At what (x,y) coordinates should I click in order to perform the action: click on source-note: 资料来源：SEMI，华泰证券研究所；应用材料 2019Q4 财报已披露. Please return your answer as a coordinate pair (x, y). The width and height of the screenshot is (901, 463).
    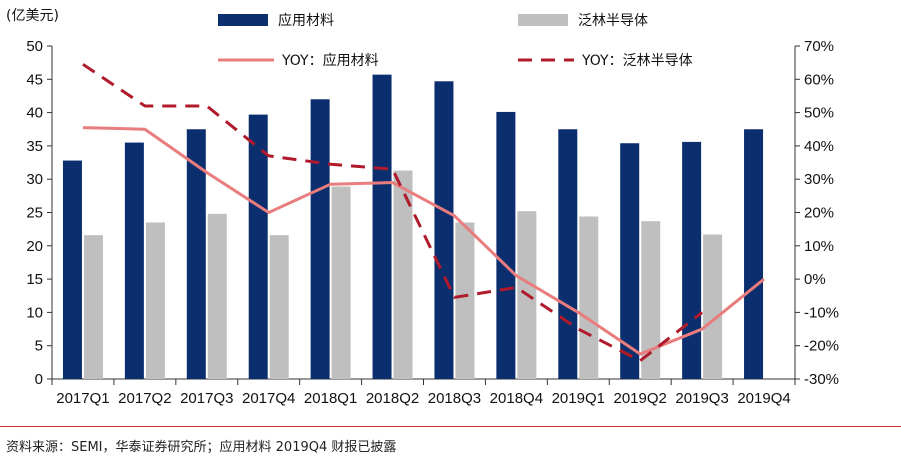
    Looking at the image, I should click on (201, 447).